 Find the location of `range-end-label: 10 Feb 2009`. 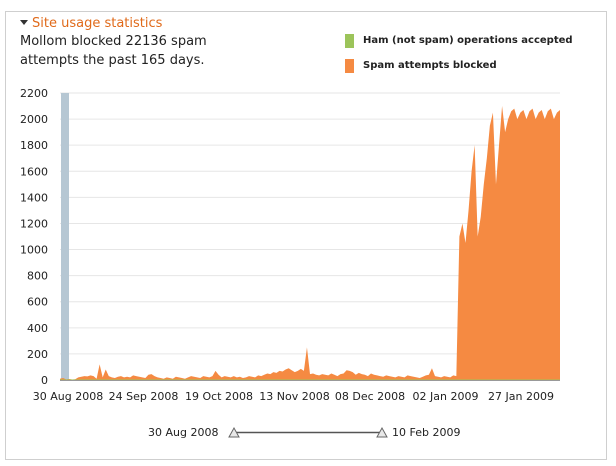

range-end-label: 10 Feb 2009 is located at coordinates (426, 432).